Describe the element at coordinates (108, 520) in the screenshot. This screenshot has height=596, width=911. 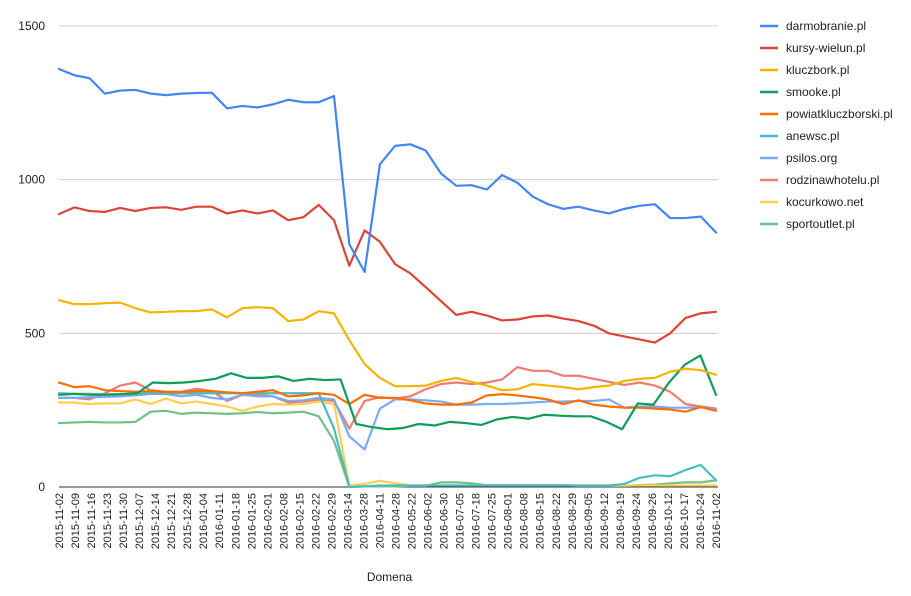
I see `x-tick-label: 2015-11-23` at that location.